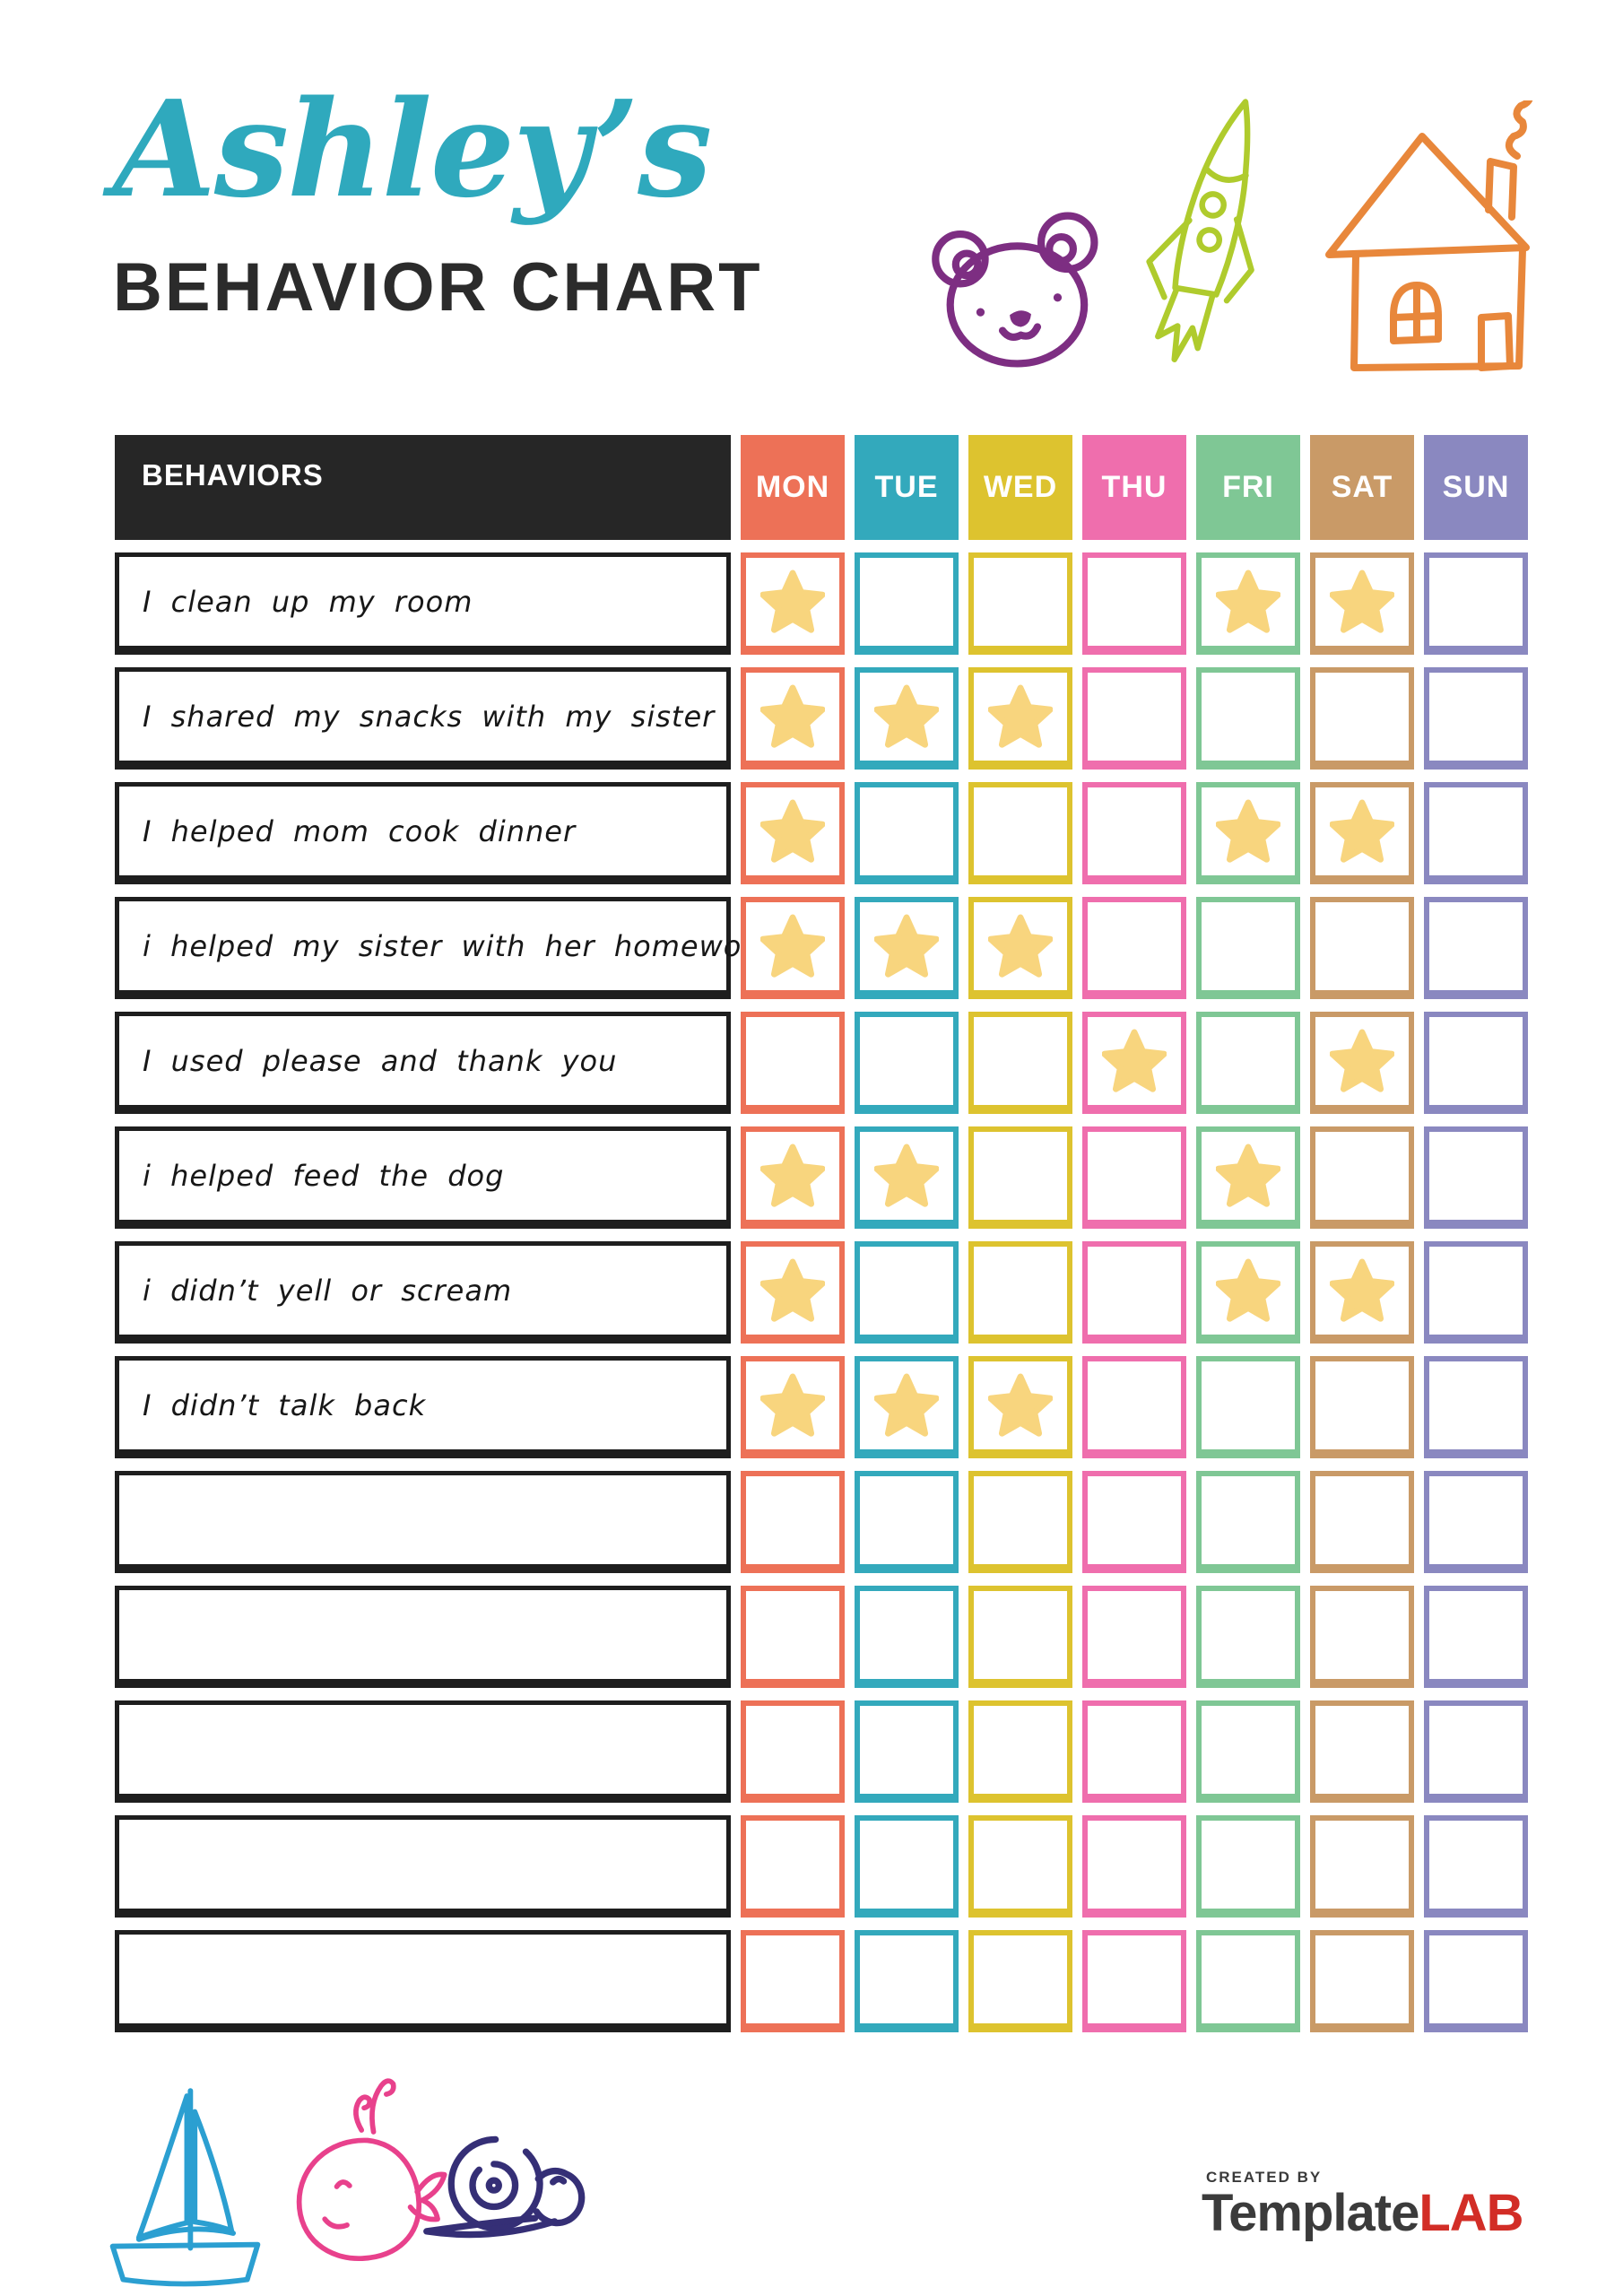  What do you see at coordinates (423, 1063) in the screenshot?
I see `behavior-label: I used please and thank you` at bounding box center [423, 1063].